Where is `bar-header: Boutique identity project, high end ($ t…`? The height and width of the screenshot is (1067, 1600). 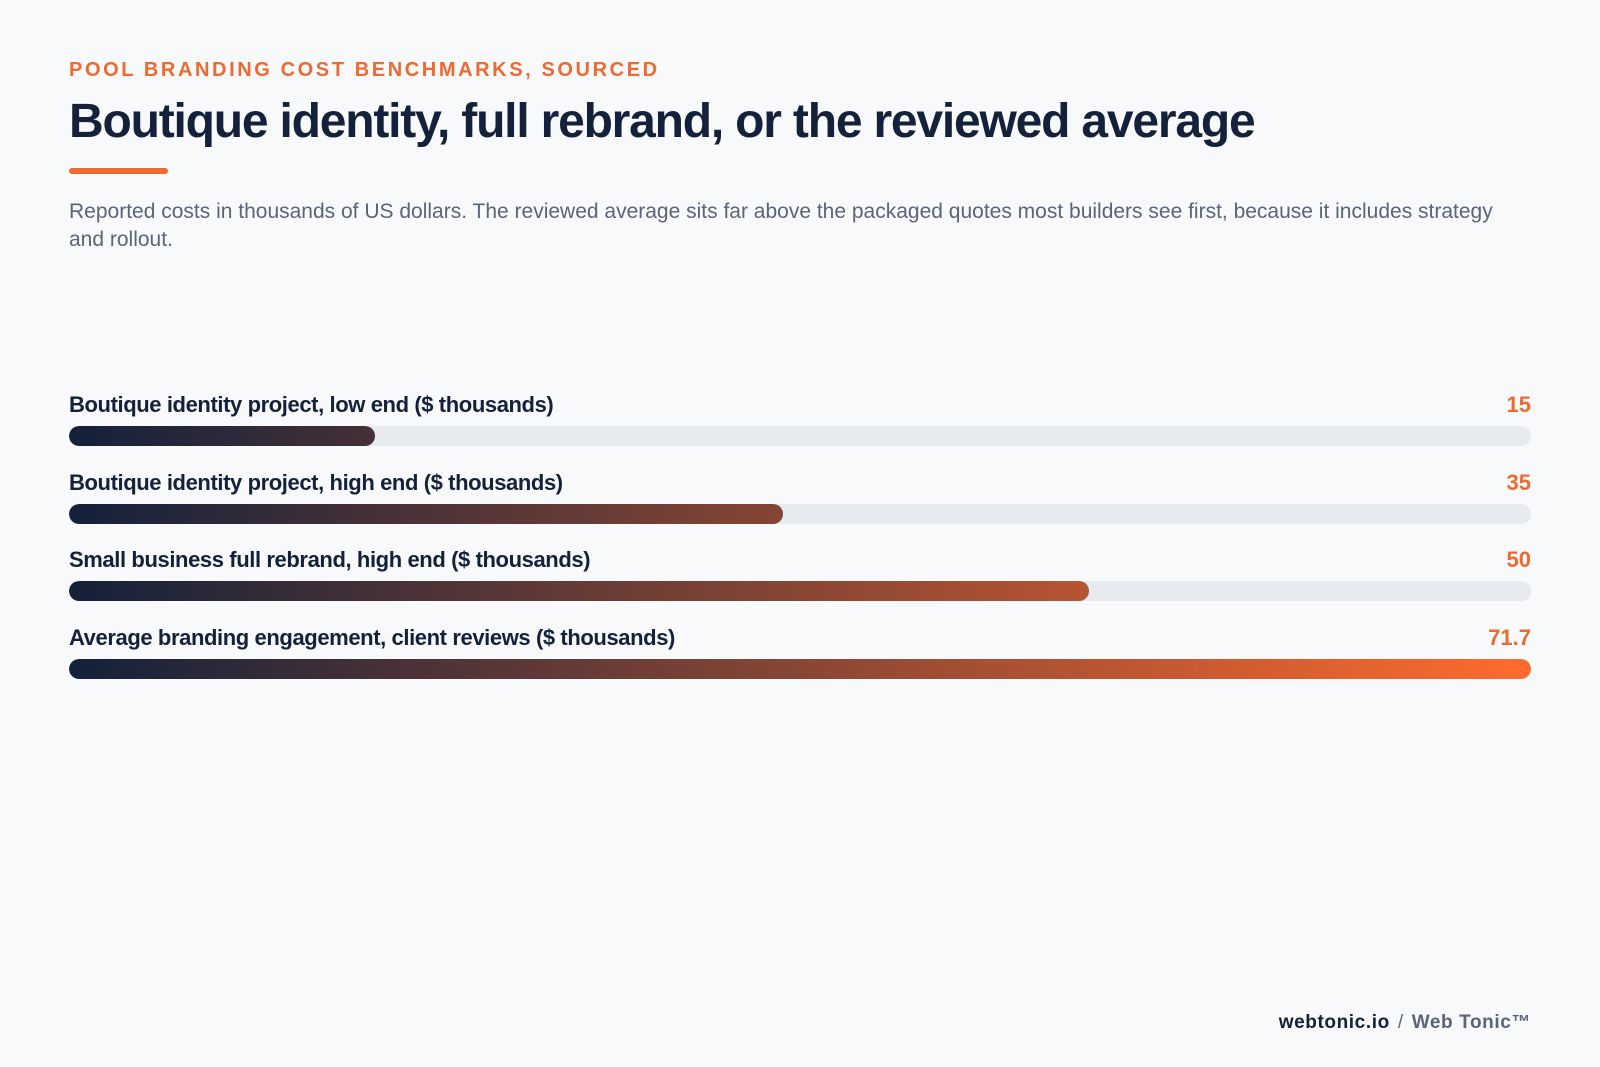
bar-header: Boutique identity project, high end ($ t… is located at coordinates (800, 483).